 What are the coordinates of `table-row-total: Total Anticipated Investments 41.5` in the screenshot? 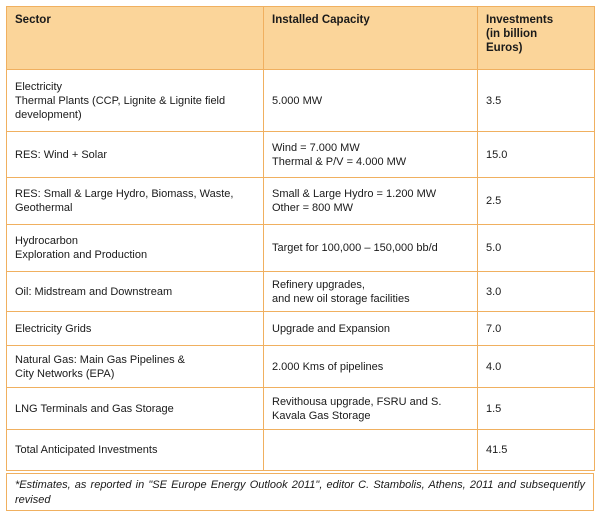 It's located at (300, 450).